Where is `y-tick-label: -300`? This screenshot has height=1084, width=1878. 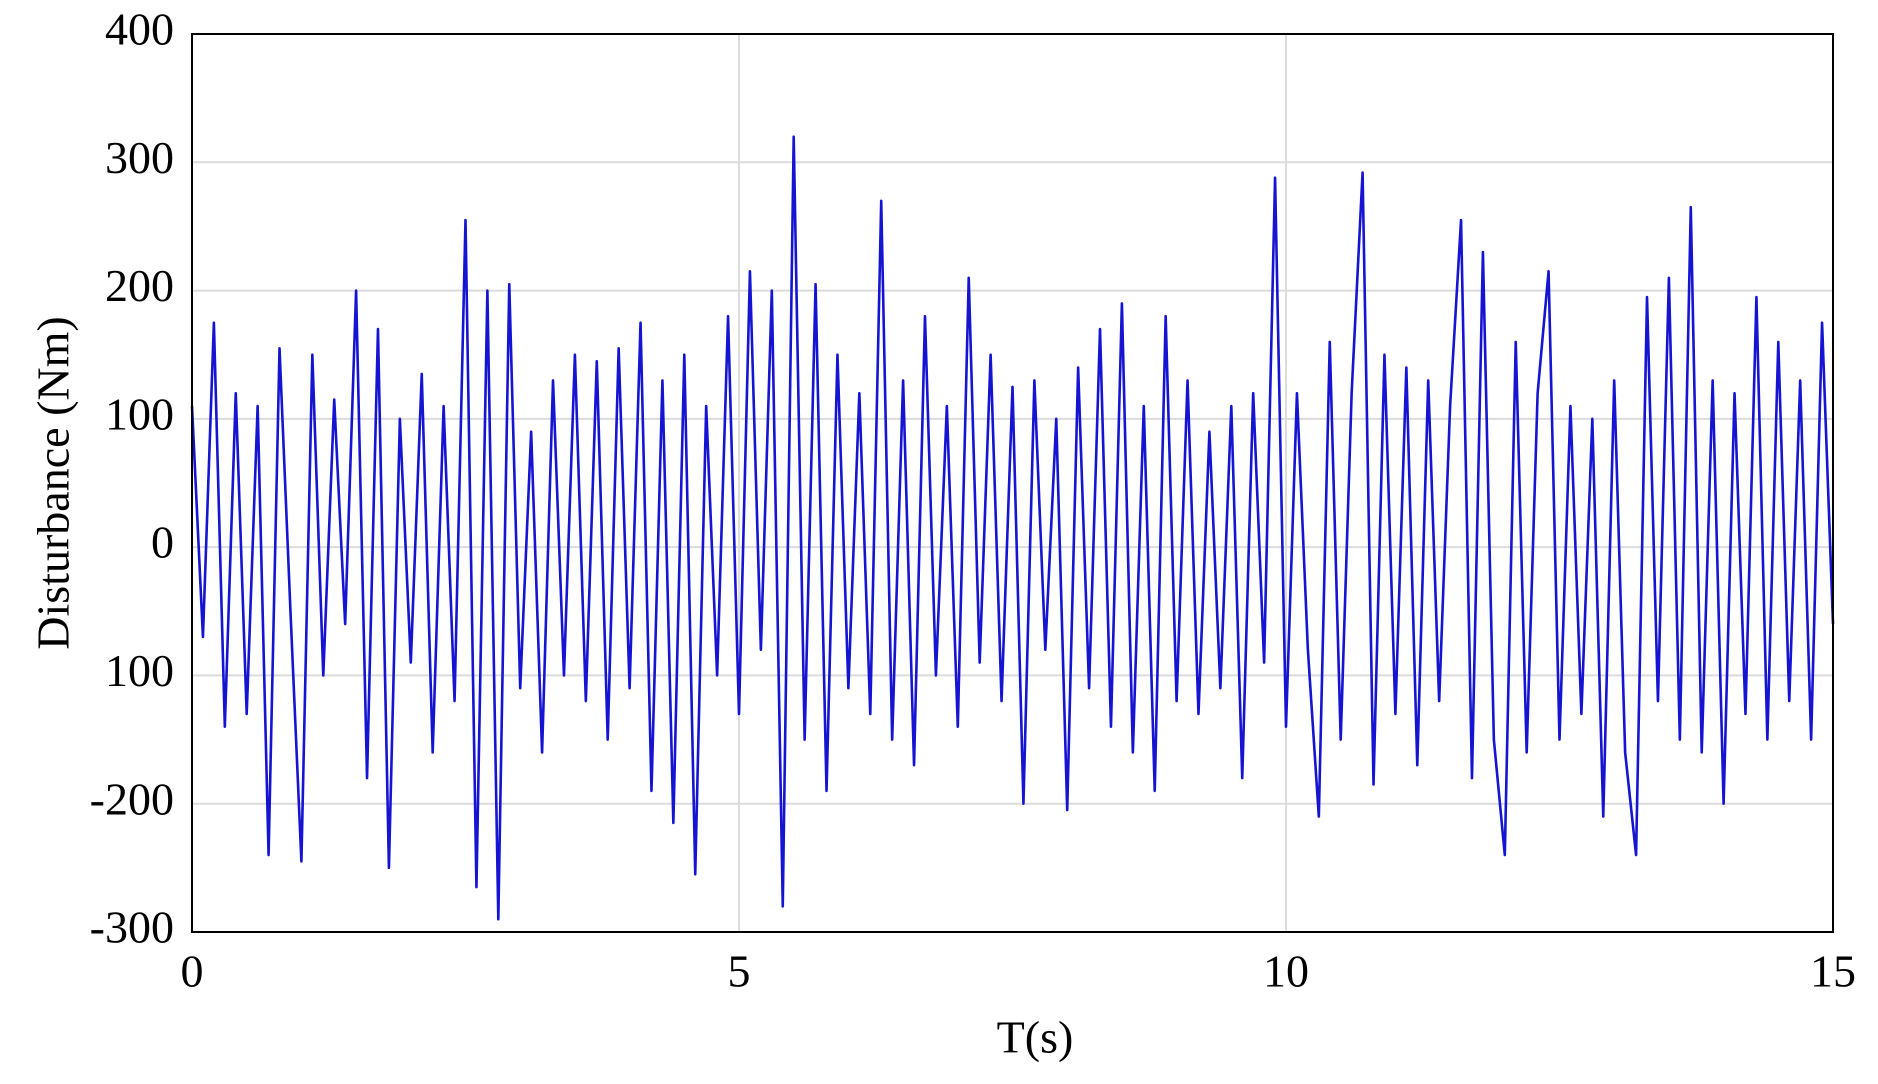
y-tick-label: -300 is located at coordinates (132, 927).